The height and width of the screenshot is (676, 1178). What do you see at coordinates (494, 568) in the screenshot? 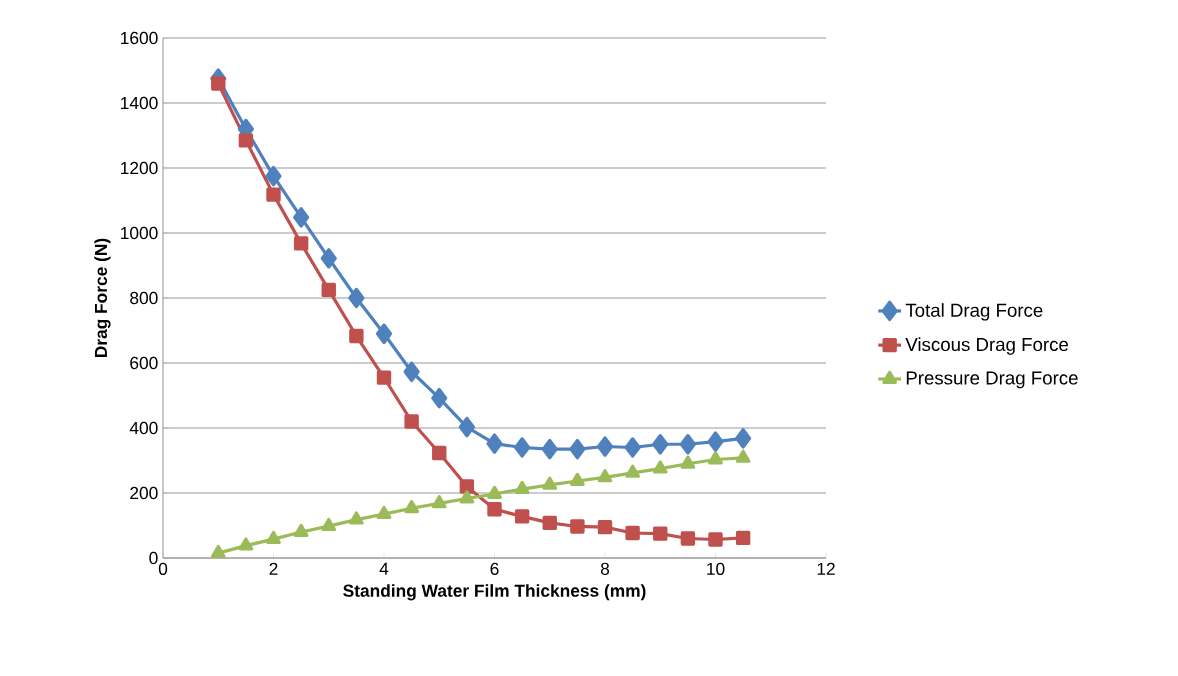
I see `x-tick-label: 6` at bounding box center [494, 568].